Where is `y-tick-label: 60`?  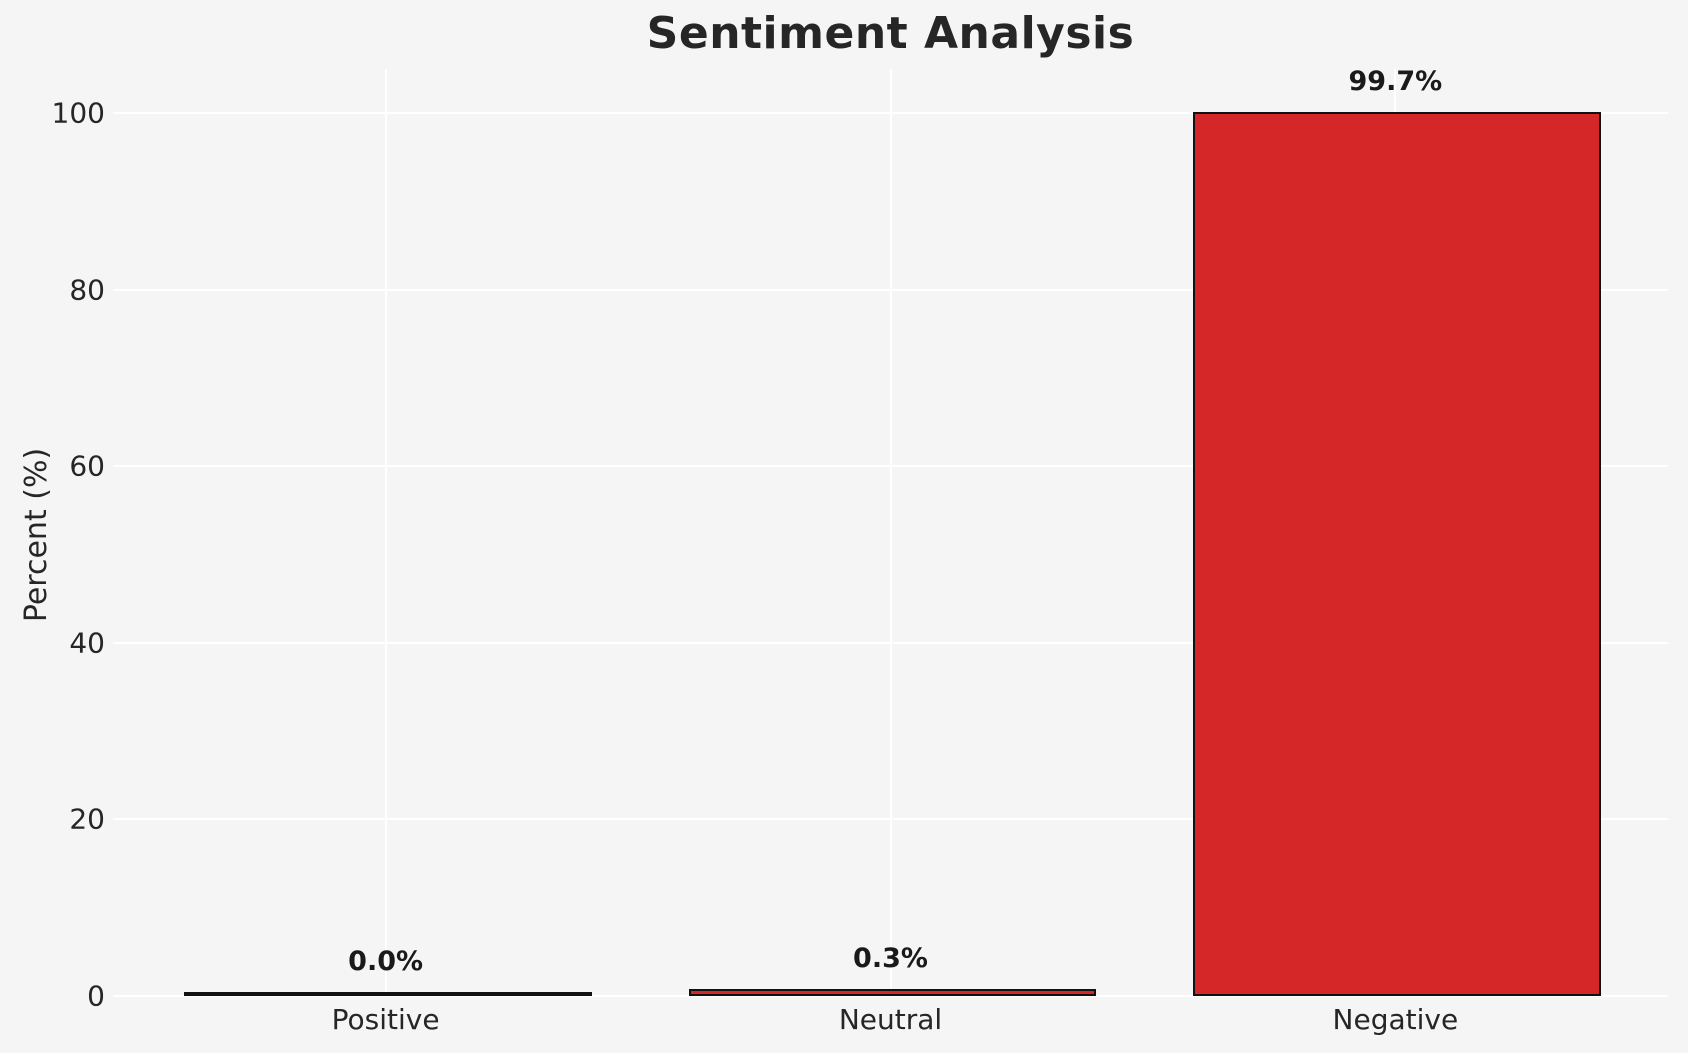
y-tick-label: 60 is located at coordinates (87, 466).